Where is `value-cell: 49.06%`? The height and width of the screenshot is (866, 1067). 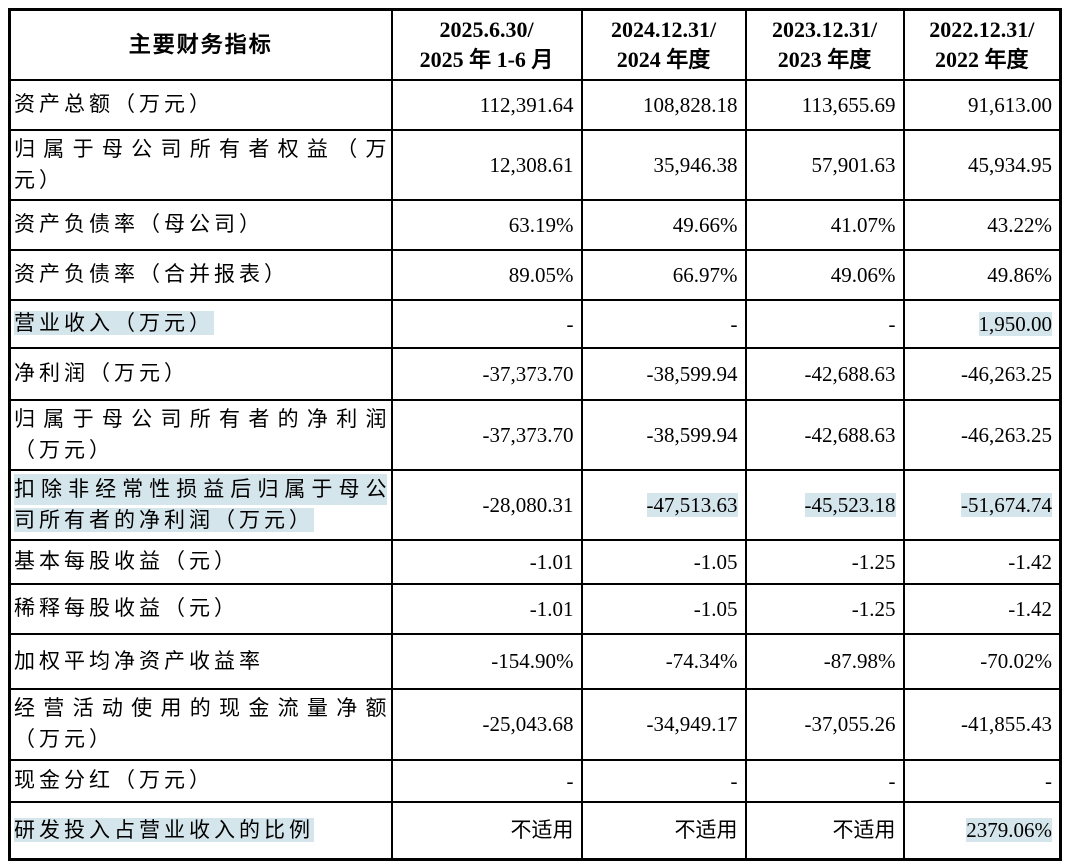
value-cell: 49.06% is located at coordinates (824, 274).